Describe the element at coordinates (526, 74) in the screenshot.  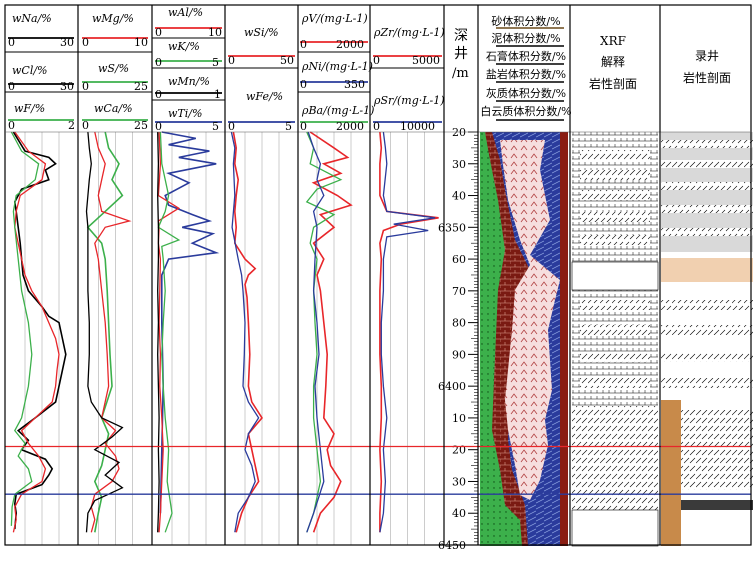
I see `fraction-header-4: 盐岩体积分数/%` at that location.